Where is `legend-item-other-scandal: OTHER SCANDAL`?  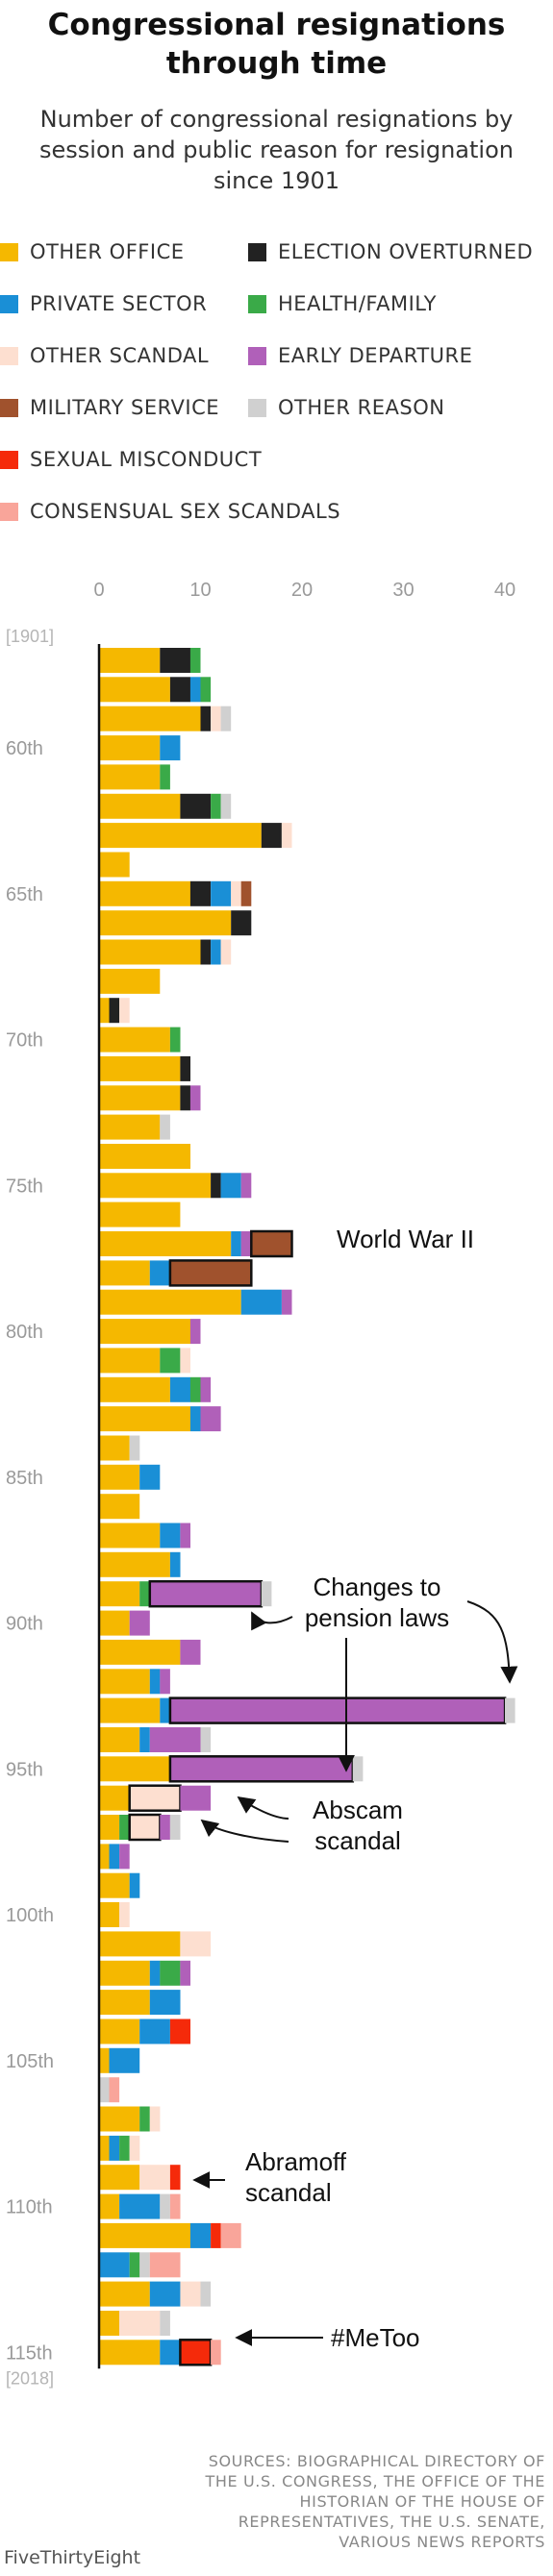 legend-item-other-scandal: OTHER SCANDAL is located at coordinates (104, 355).